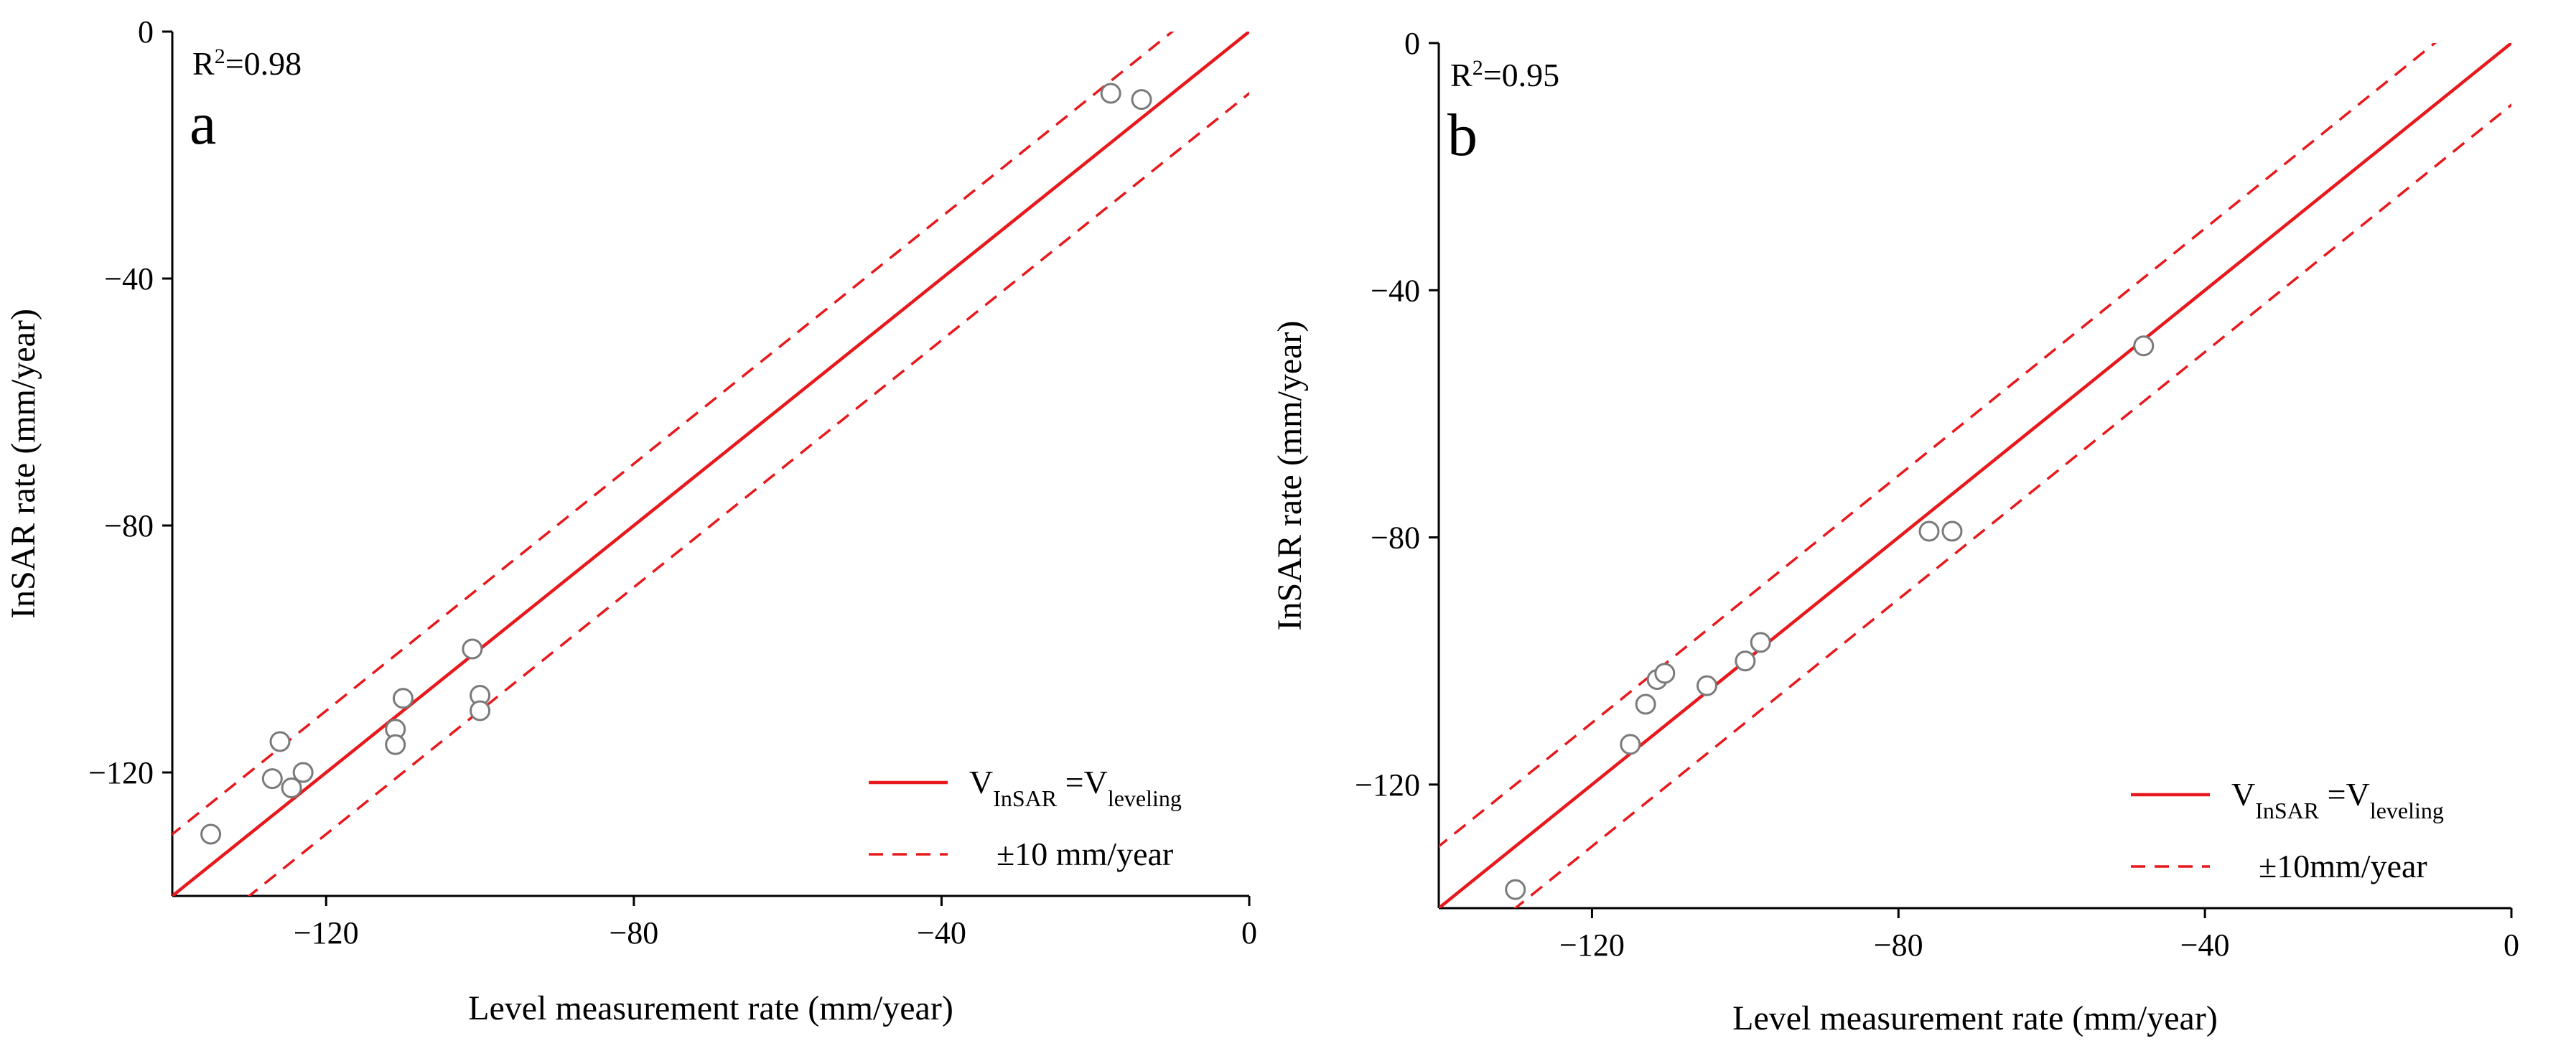  Describe the element at coordinates (1085, 854) in the screenshot. I see `legend-dashed-label: ±10 mm/year` at that location.